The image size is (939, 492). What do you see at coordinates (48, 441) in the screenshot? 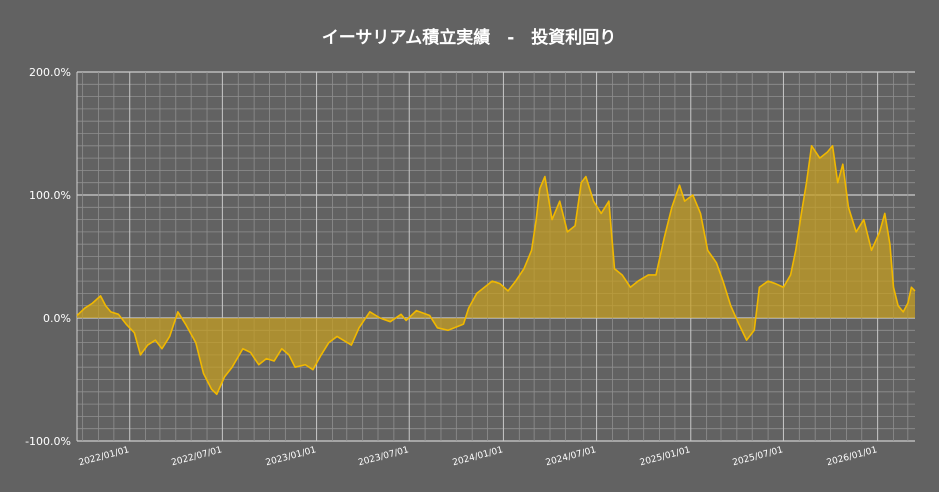
I see `y-tick-label: -100.0%` at bounding box center [48, 441].